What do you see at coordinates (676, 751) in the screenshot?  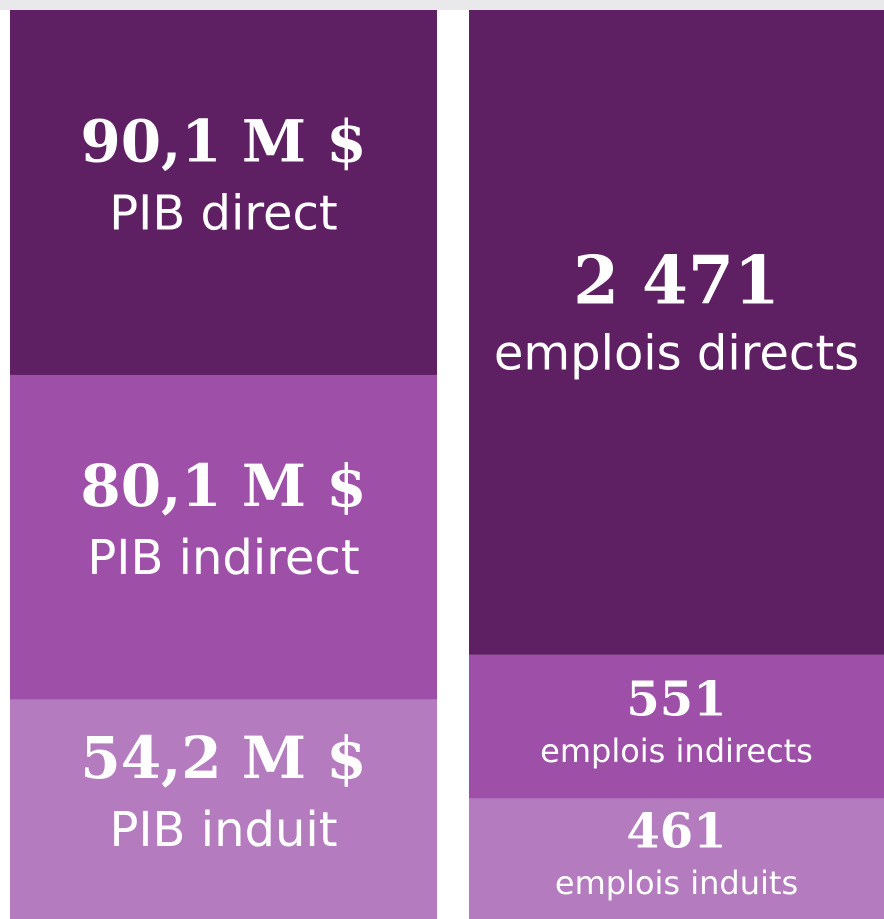 I see `block-label: emplois indirects` at bounding box center [676, 751].